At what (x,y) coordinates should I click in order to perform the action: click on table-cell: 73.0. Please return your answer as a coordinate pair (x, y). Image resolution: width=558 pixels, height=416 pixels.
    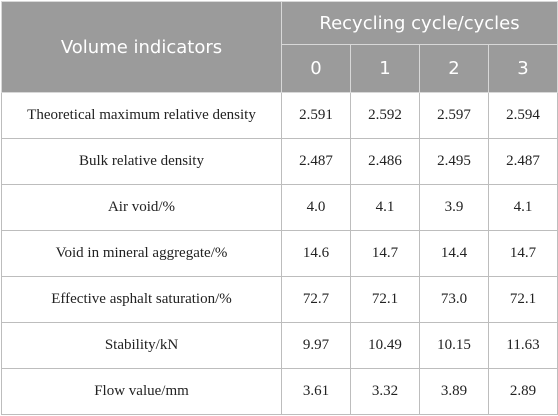
    Looking at the image, I should click on (454, 299).